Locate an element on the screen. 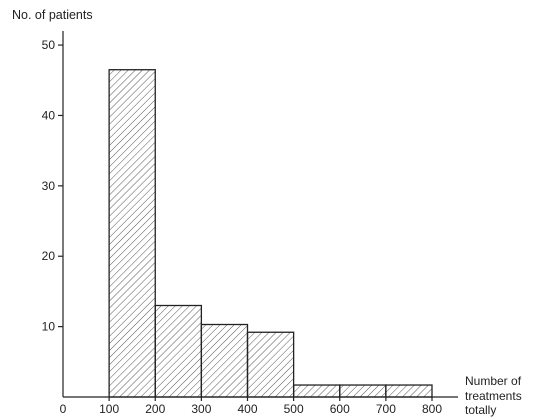 This screenshot has height=420, width=547. y-tick-label-20: 20 is located at coordinates (49, 256).